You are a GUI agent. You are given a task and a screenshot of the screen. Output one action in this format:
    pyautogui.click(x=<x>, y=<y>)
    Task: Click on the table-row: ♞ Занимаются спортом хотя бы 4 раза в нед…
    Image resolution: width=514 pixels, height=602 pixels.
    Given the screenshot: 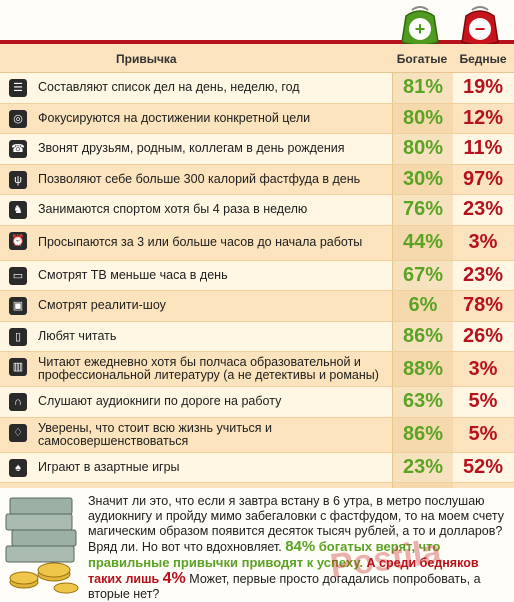 What is the action you would take?
    pyautogui.click(x=257, y=210)
    